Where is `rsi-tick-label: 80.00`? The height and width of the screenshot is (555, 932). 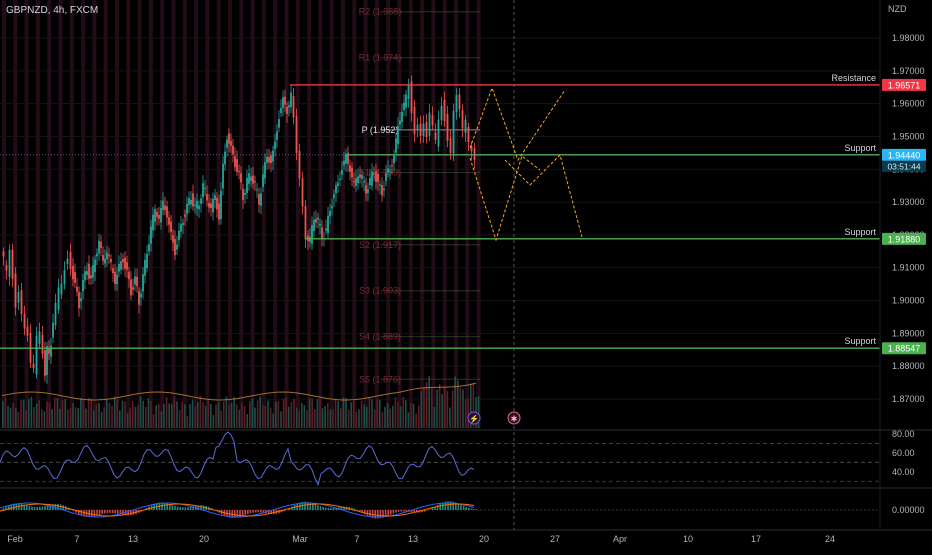
rsi-tick-label: 80.00 is located at coordinates (903, 434).